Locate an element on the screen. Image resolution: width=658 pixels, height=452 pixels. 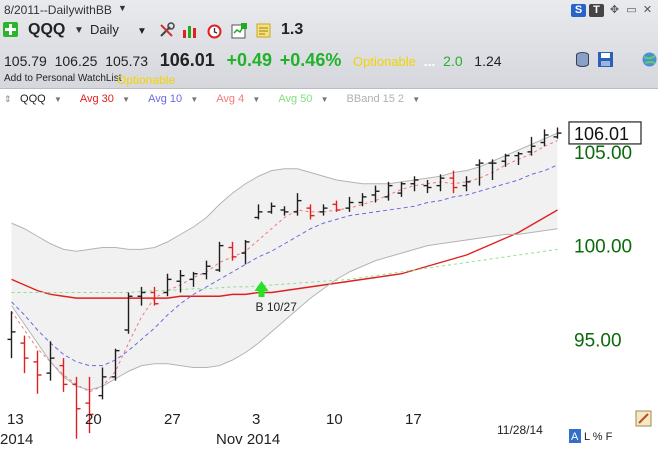
plus-icon is located at coordinates (10, 29).